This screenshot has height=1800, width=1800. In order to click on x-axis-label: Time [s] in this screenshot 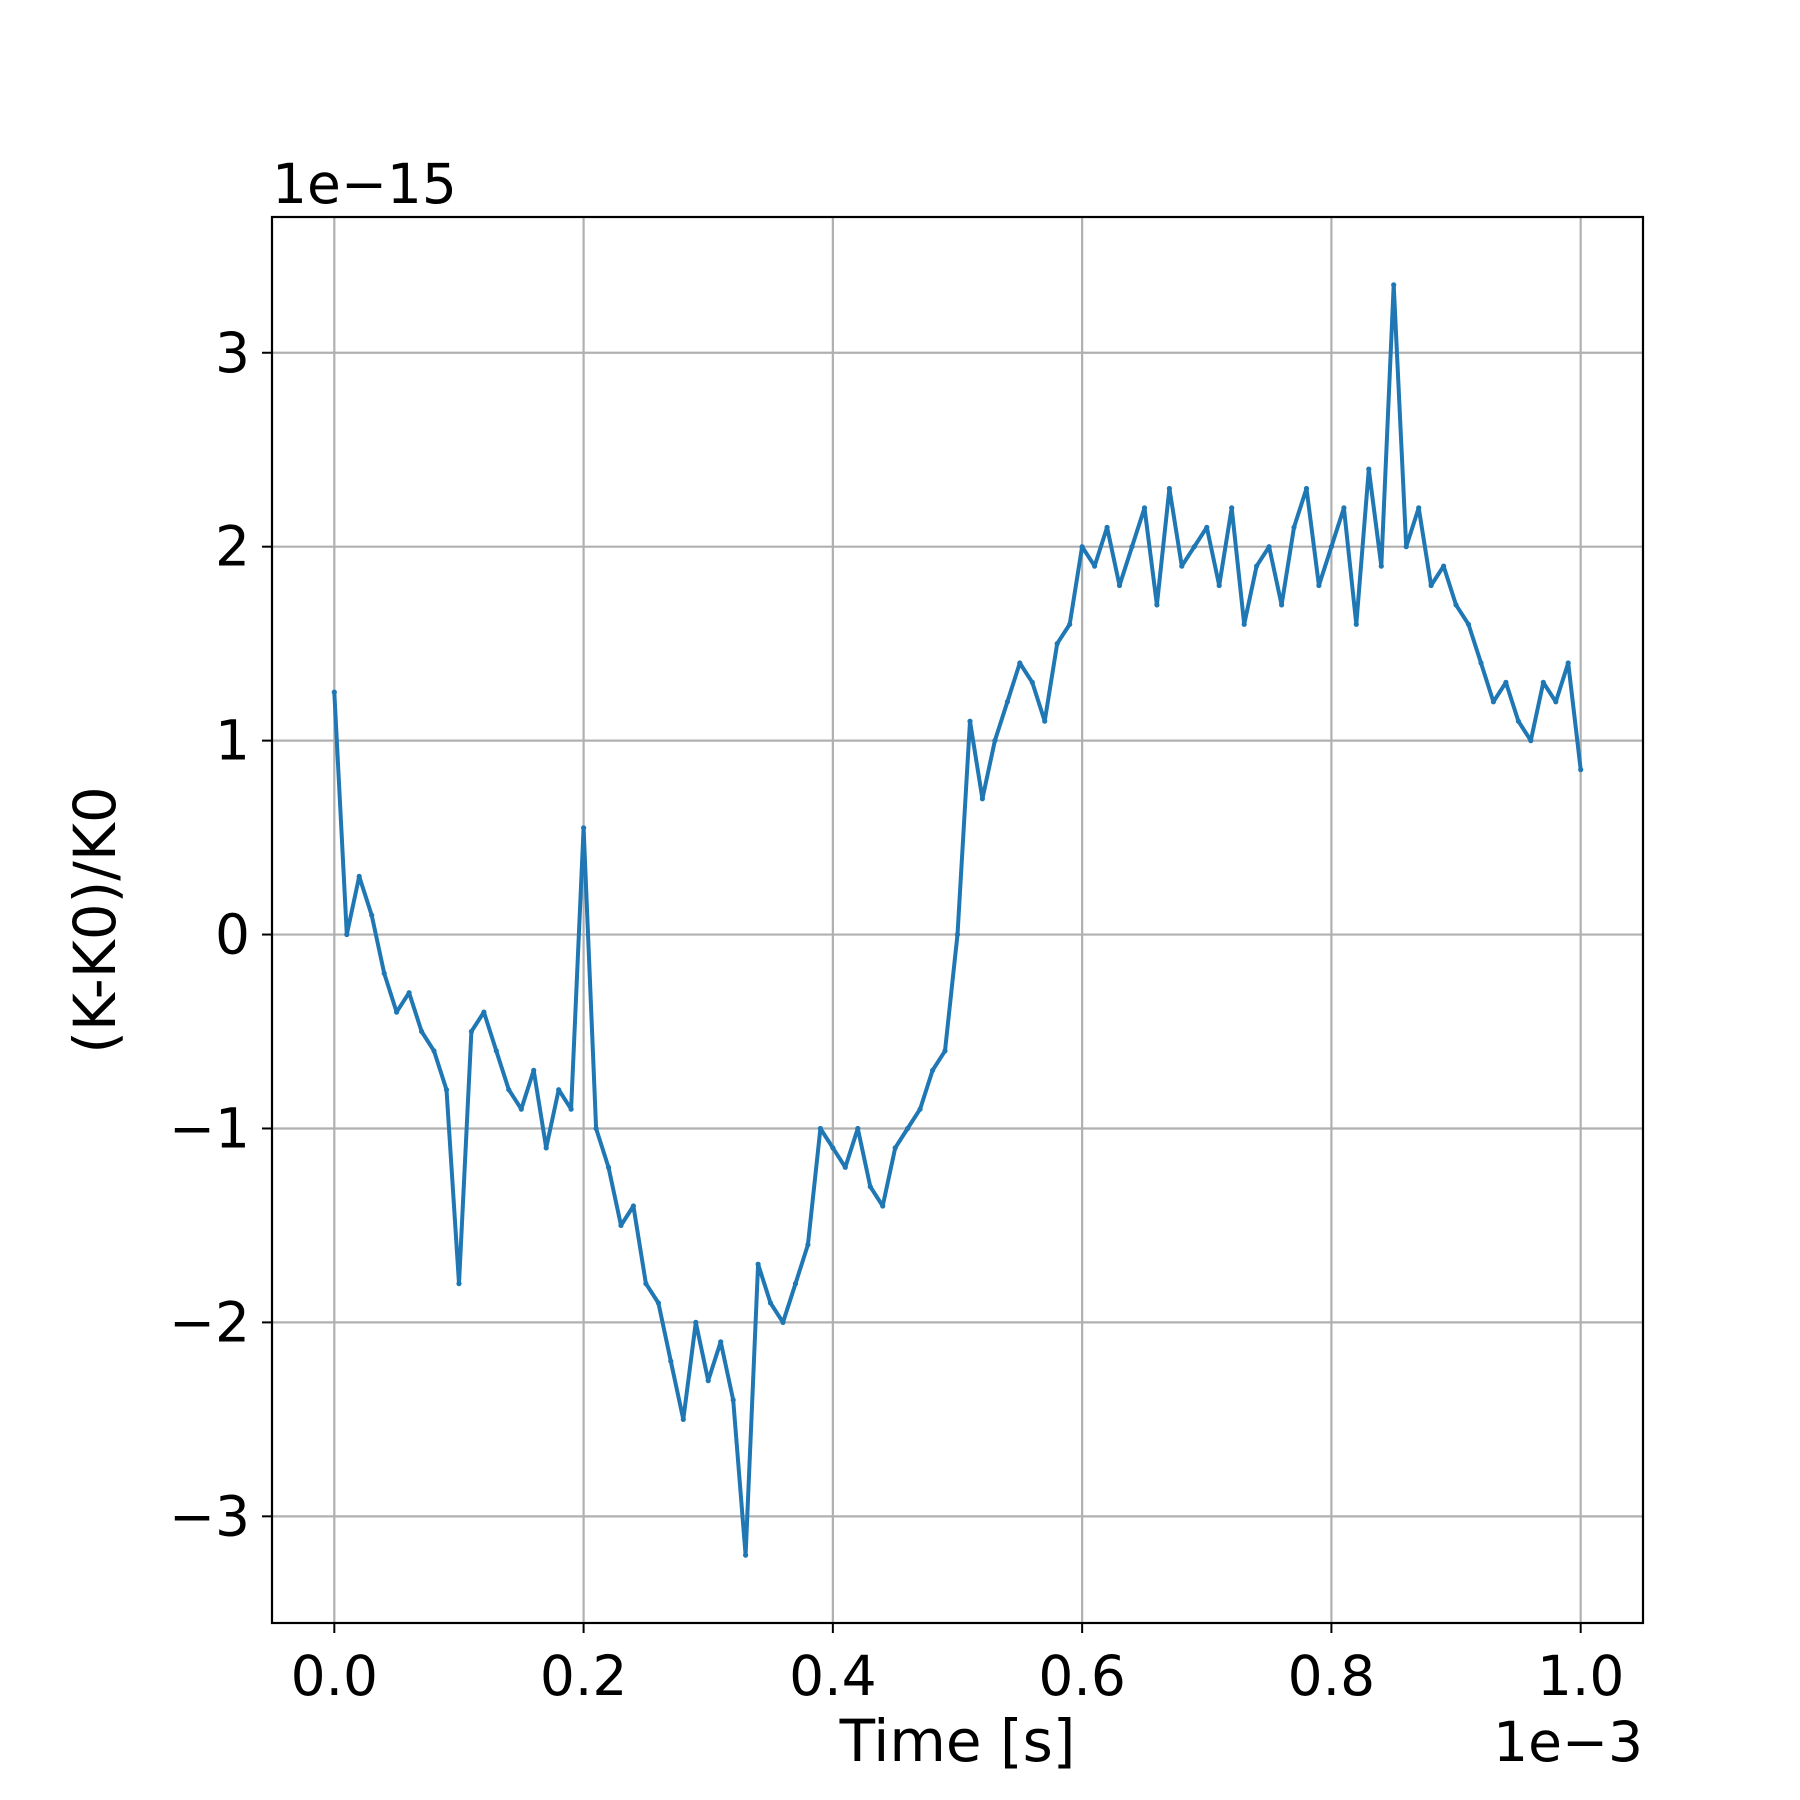, I will do `click(957, 1741)`.